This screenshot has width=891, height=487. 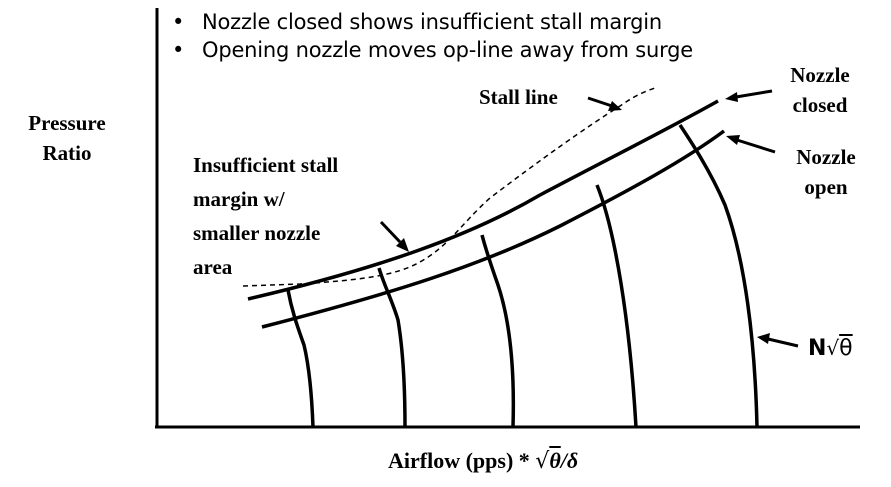 What do you see at coordinates (213, 267) in the screenshot?
I see `insufficient-margin-line4: area` at bounding box center [213, 267].